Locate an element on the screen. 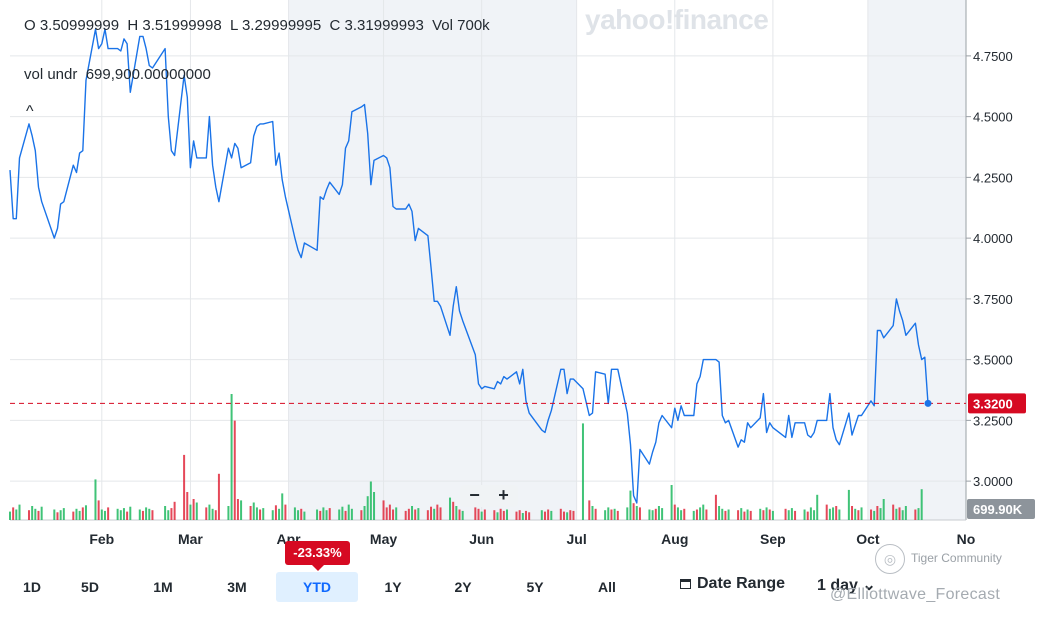  date-range-button: Date Range is located at coordinates (732, 584).